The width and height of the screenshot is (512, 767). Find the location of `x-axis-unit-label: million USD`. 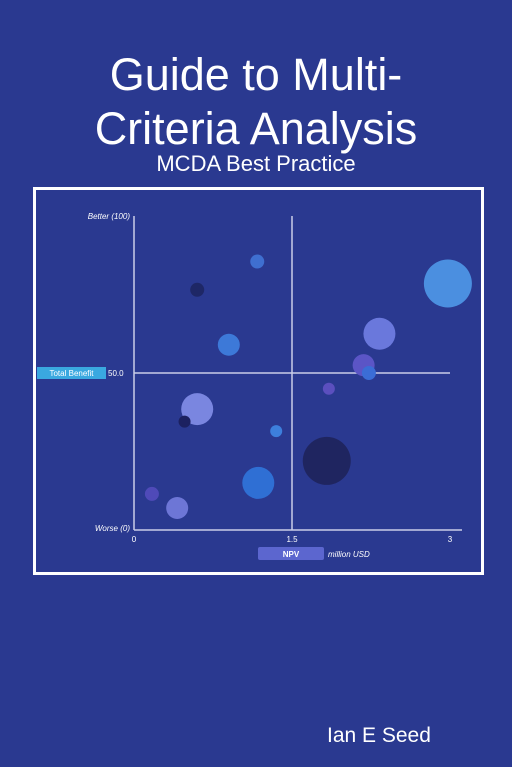

x-axis-unit-label: million USD is located at coordinates (349, 554).